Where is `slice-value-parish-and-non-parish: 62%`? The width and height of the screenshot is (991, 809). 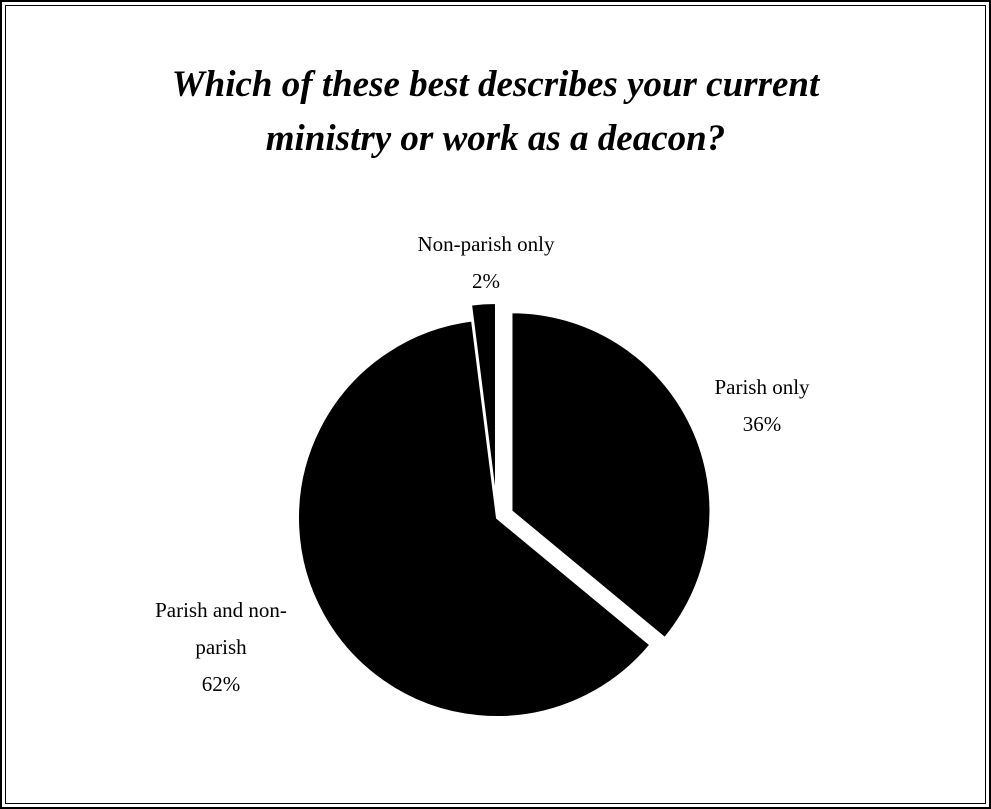
slice-value-parish-and-non-parish: 62% is located at coordinates (221, 684).